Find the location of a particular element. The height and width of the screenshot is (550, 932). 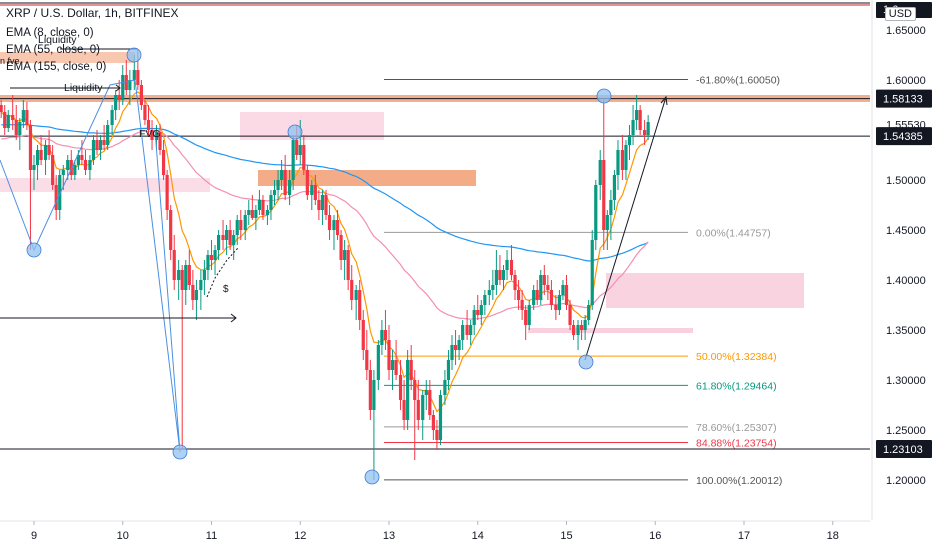

price-tick-label: 1.20000 is located at coordinates (906, 481).